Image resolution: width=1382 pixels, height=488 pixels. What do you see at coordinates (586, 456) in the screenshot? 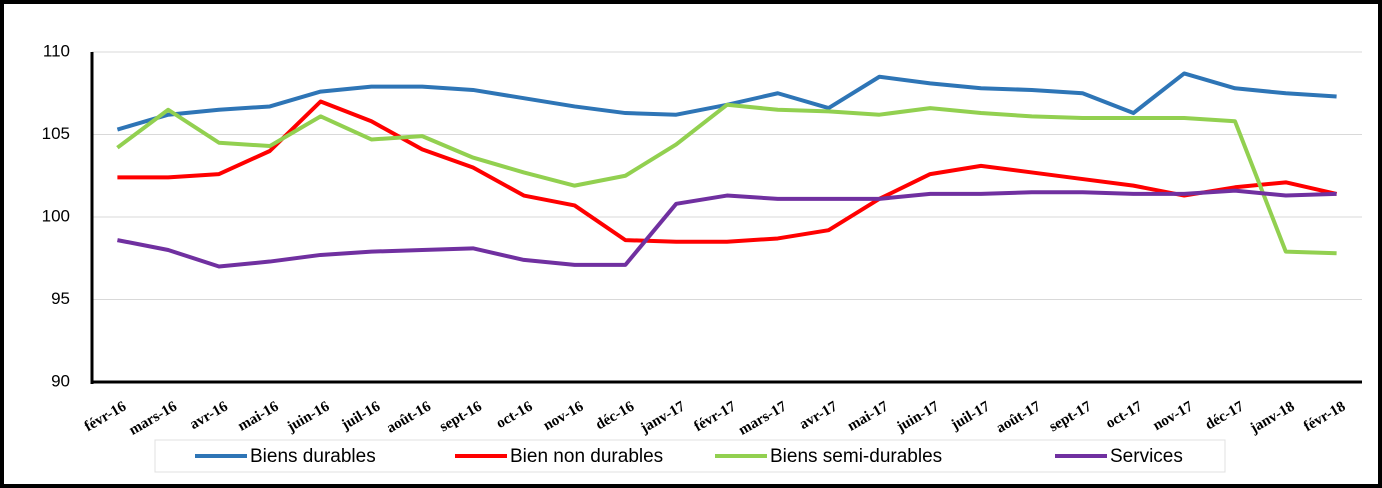
I see `legend-label: Bien non durables` at bounding box center [586, 456].